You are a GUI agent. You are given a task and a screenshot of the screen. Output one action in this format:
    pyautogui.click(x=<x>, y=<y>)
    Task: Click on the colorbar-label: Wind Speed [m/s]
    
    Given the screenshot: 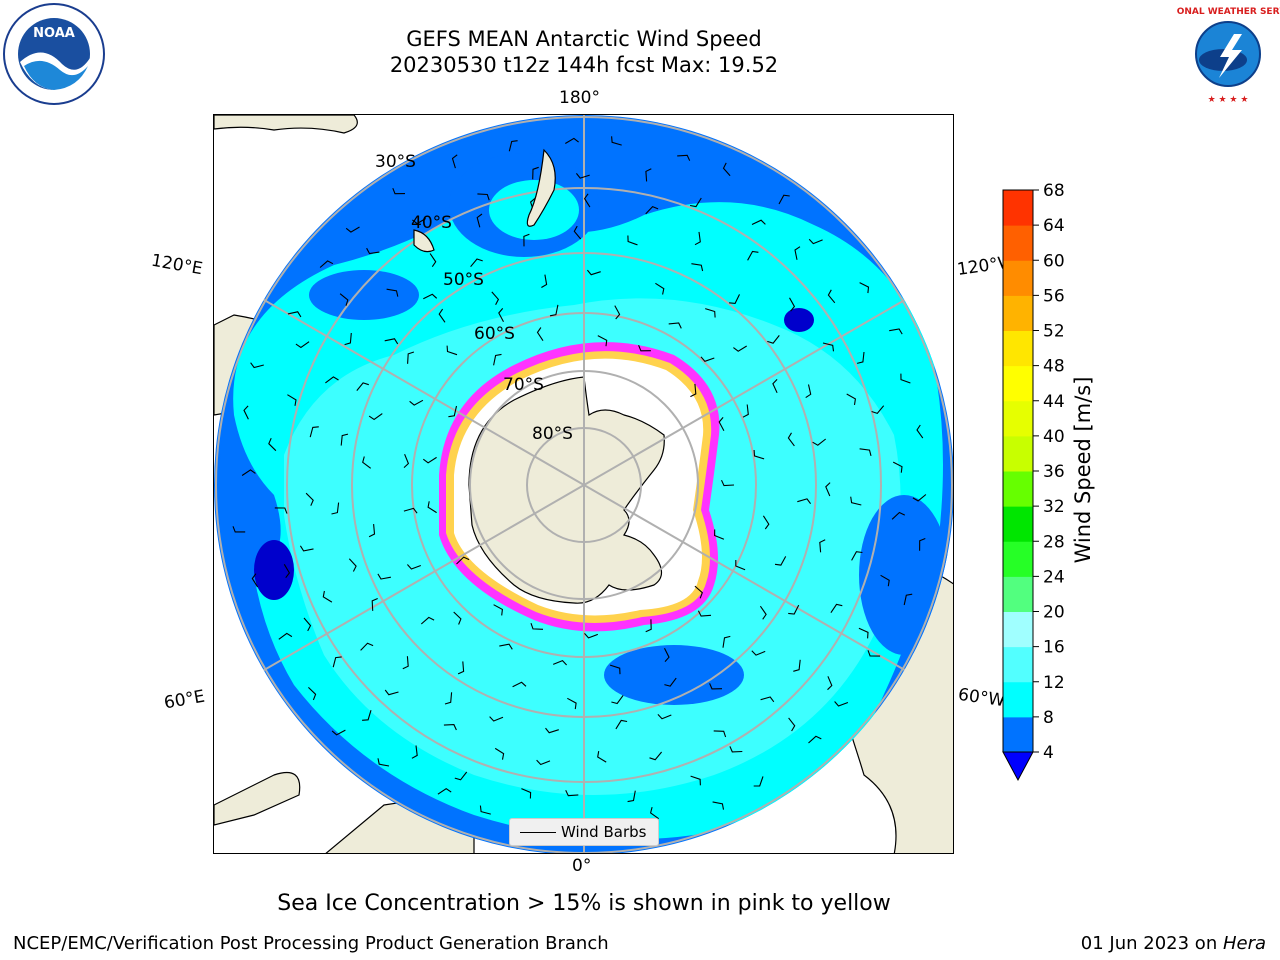 What is the action you would take?
    pyautogui.click(x=1083, y=470)
    